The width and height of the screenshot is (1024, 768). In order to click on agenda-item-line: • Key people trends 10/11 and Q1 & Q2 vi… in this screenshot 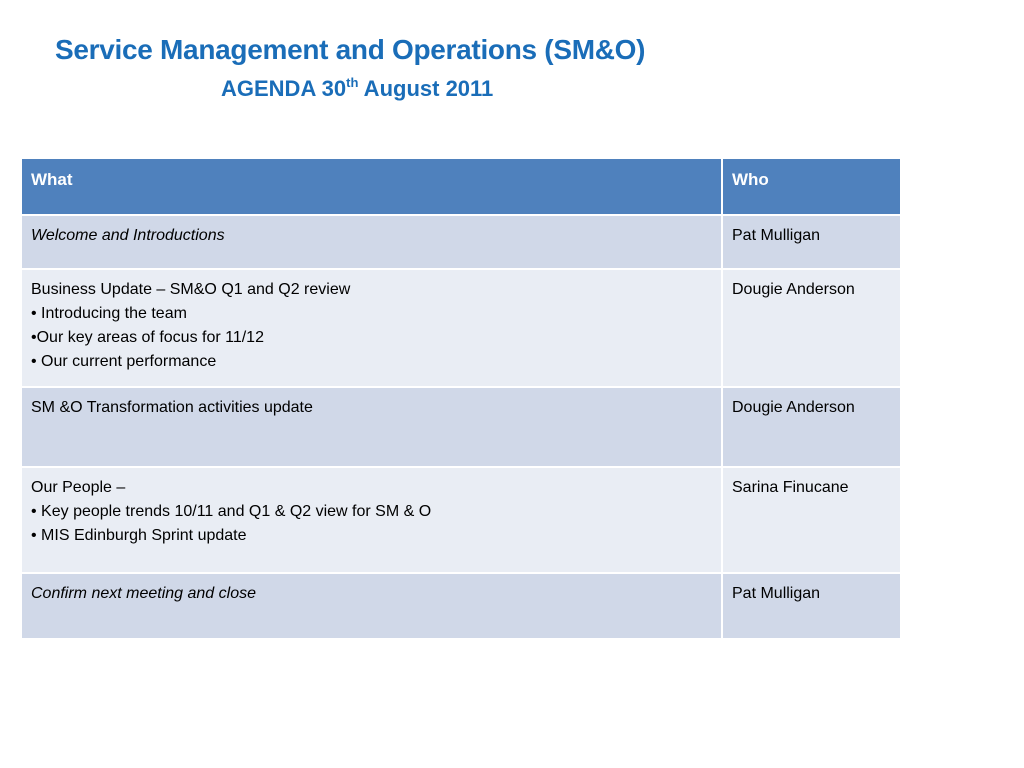, I will do `click(231, 511)`.